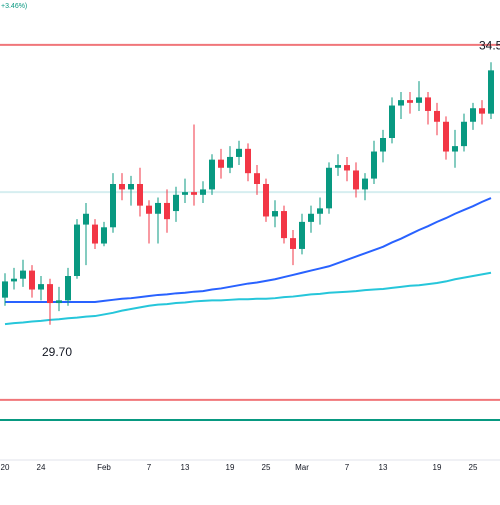 The height and width of the screenshot is (505, 500). Describe the element at coordinates (57, 352) in the screenshot. I see `price-annotation: 29.70` at that location.